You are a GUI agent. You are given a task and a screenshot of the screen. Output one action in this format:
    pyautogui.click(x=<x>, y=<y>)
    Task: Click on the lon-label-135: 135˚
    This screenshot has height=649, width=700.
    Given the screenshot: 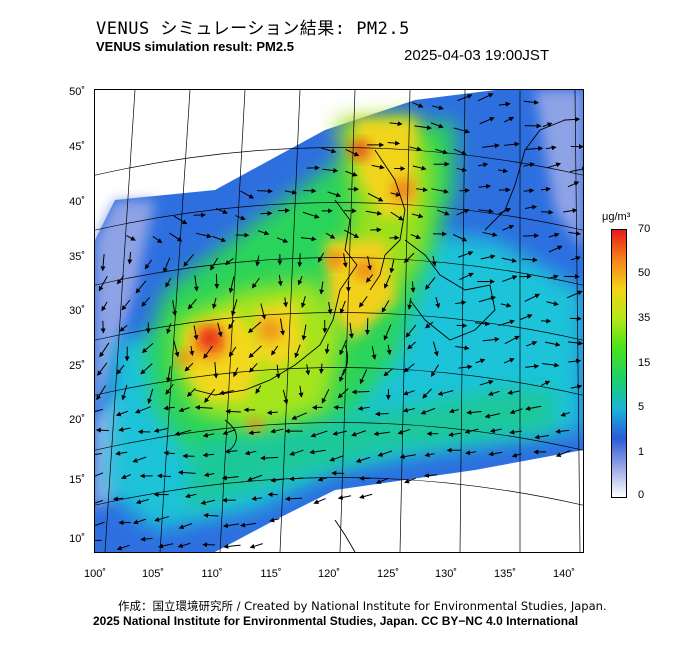 What is the action you would take?
    pyautogui.click(x=505, y=574)
    